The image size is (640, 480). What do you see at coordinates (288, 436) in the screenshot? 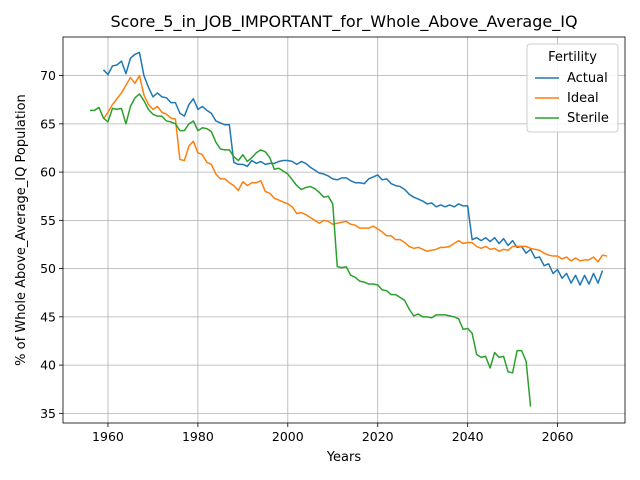
I see `x-tick-label: 2000` at bounding box center [288, 436].